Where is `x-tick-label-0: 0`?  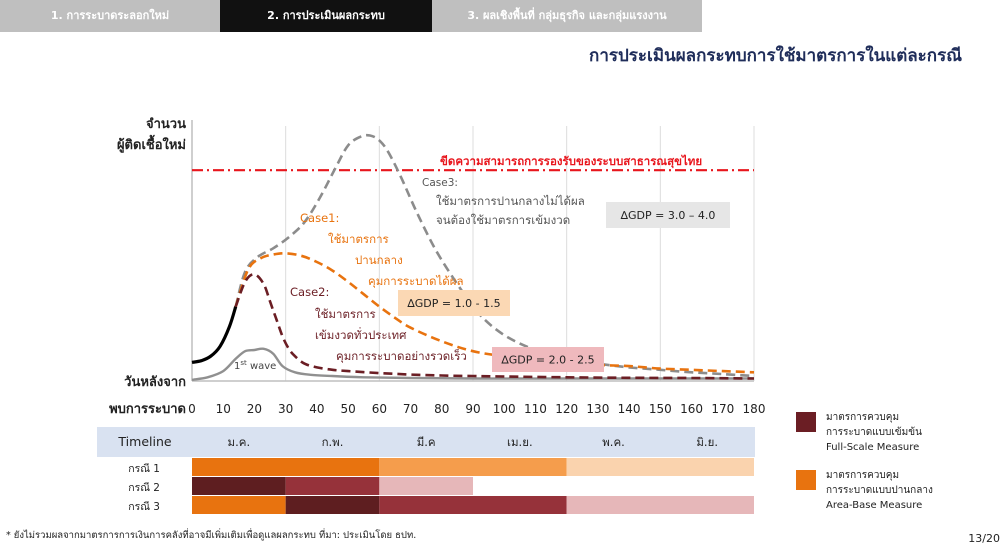
x-tick-label-0: 0 is located at coordinates (192, 409).